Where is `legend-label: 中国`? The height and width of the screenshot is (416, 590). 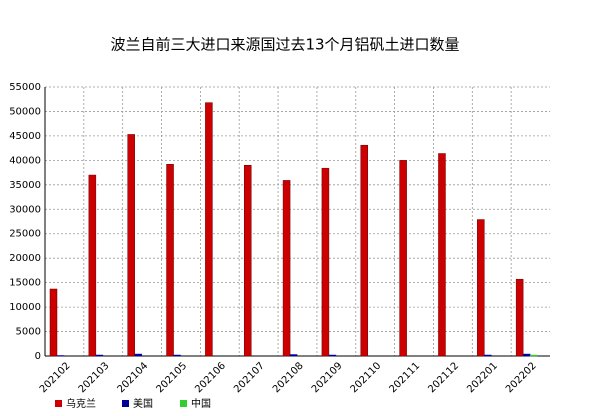 legend-label: 中国 is located at coordinates (201, 403).